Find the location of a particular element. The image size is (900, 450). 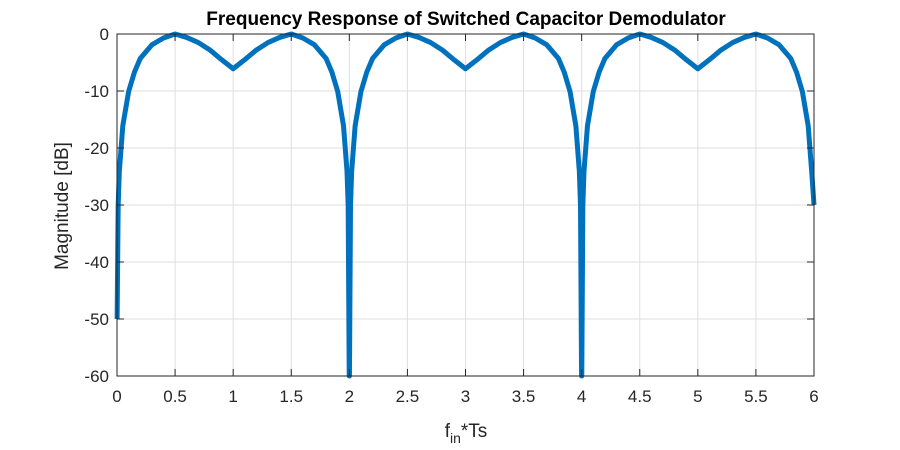

x-tick-label: 4.5 is located at coordinates (640, 396).